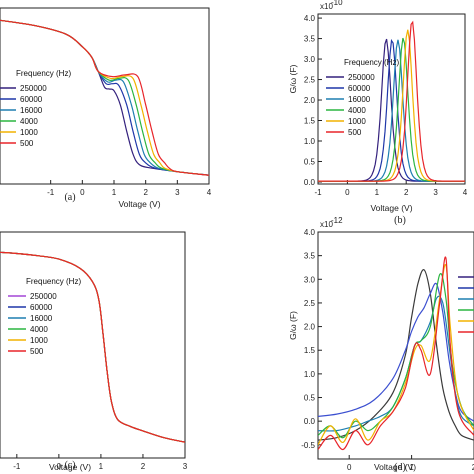 The height and width of the screenshot is (474, 474). What do you see at coordinates (466, 304) in the screenshot?
I see `legend: Fre` at bounding box center [466, 304].